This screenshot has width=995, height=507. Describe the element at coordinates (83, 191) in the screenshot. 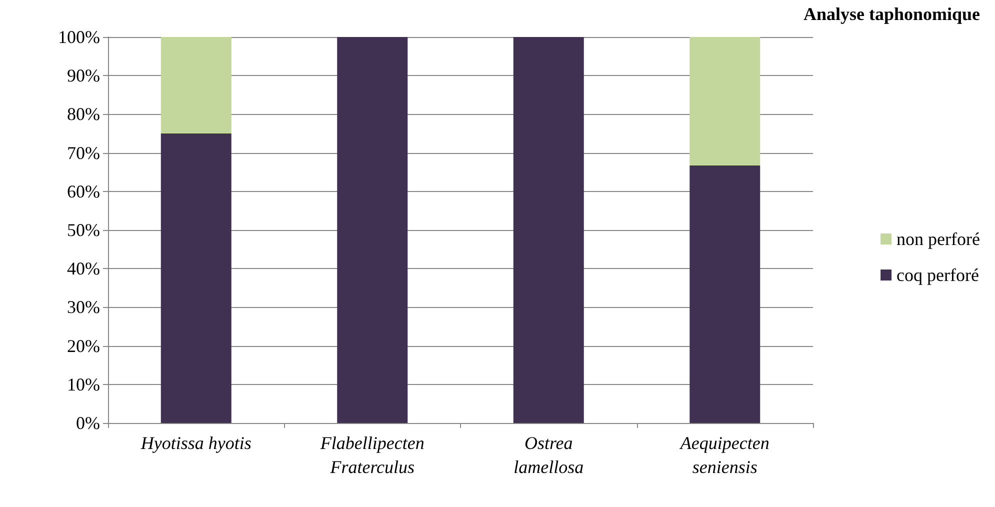

I see `y-tick-label: 60%` at that location.